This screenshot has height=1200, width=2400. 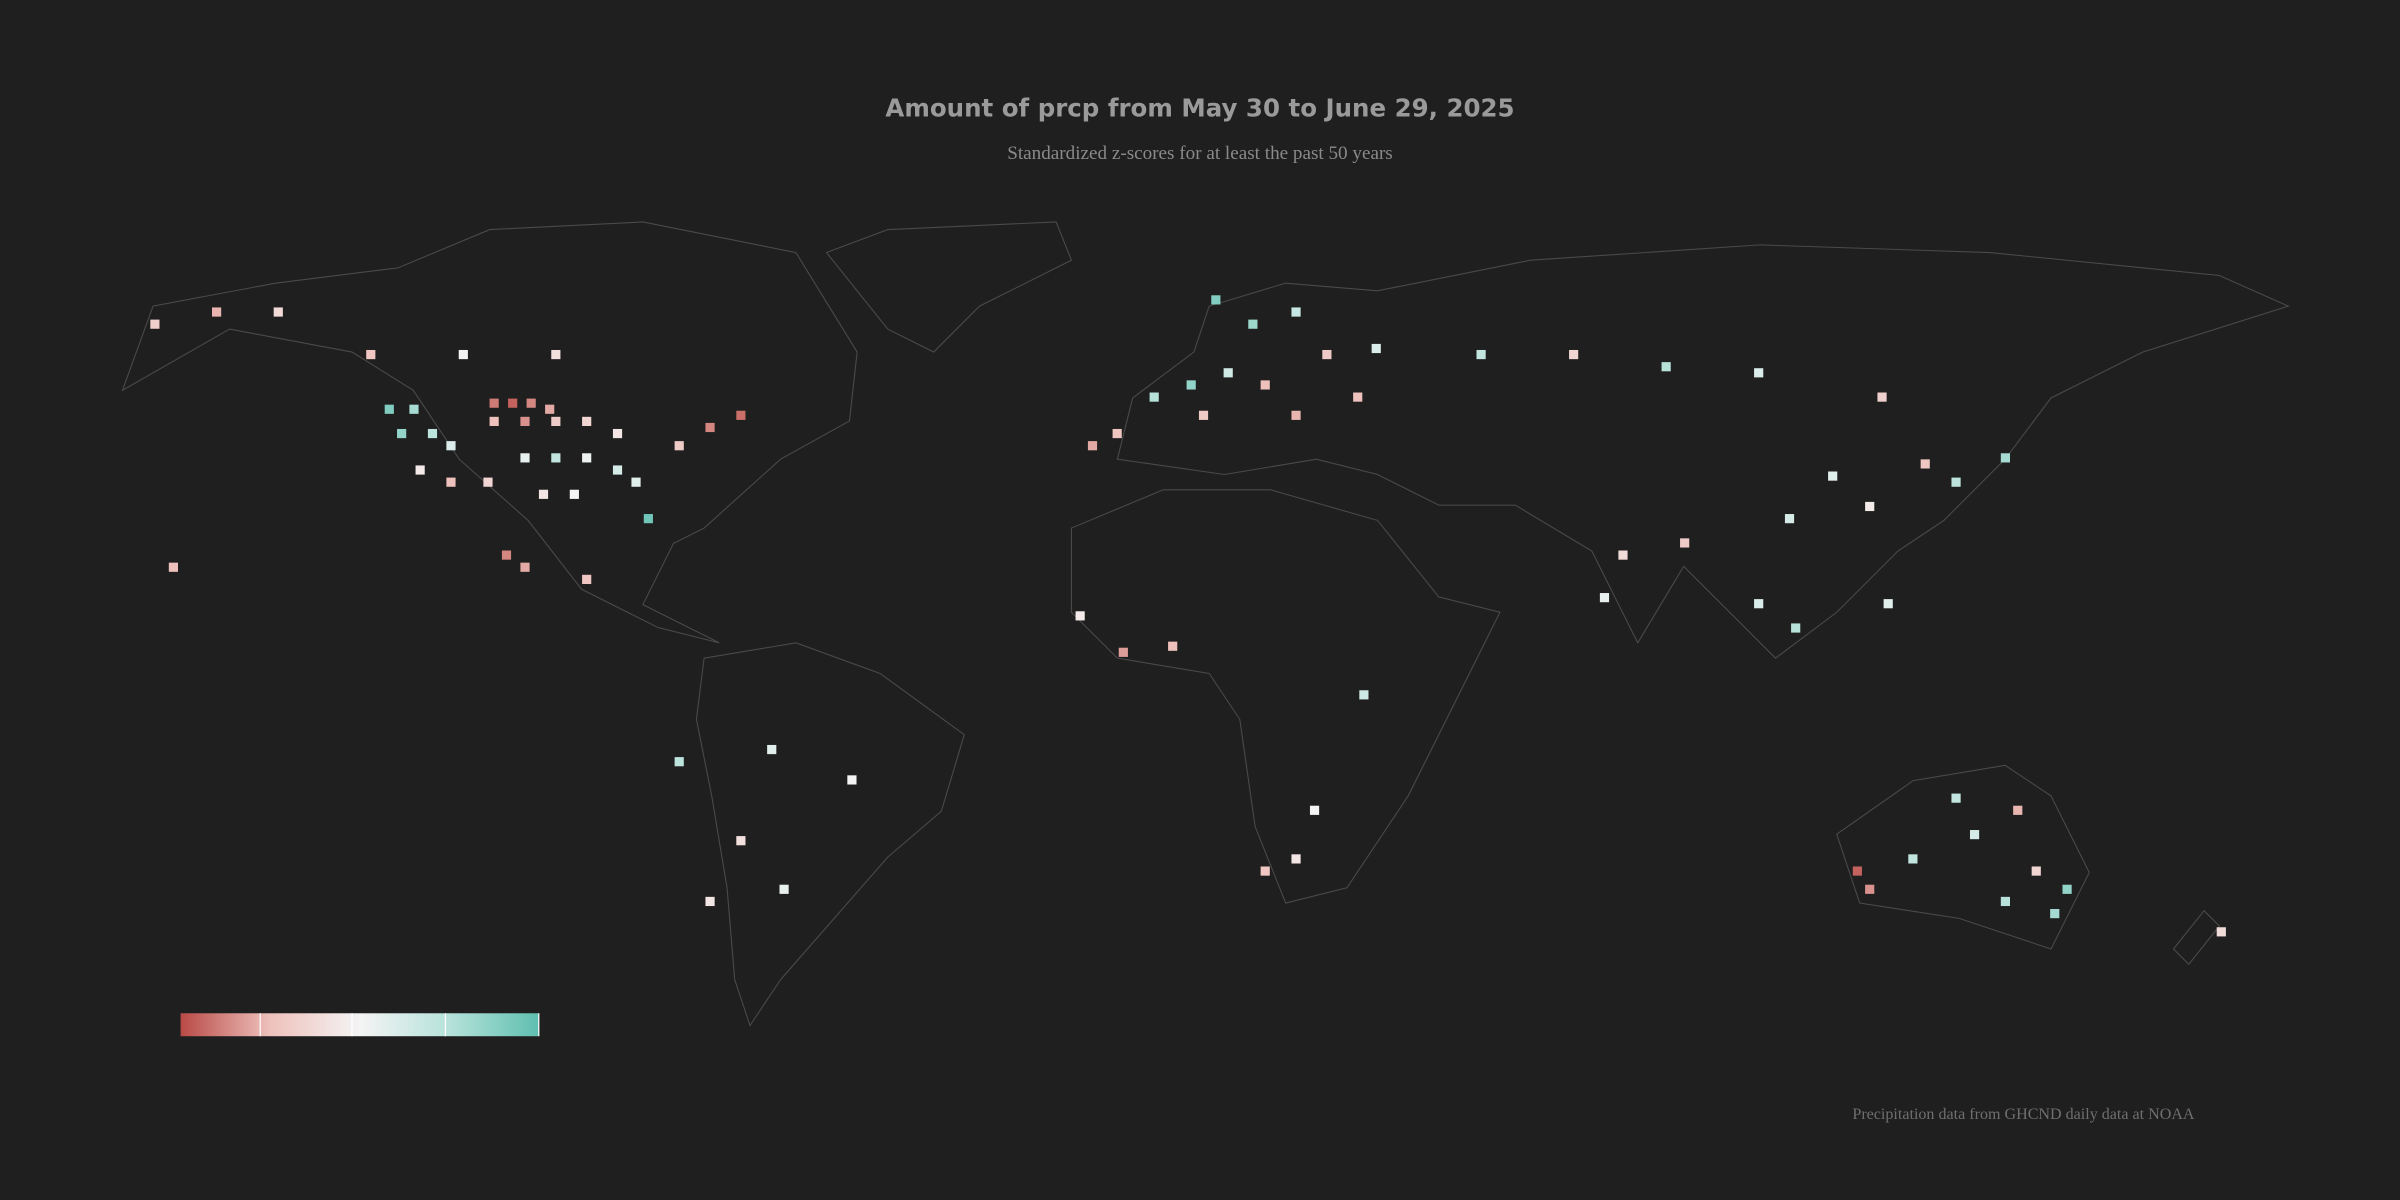 I want to click on colorbar, so click(x=359, y=1025).